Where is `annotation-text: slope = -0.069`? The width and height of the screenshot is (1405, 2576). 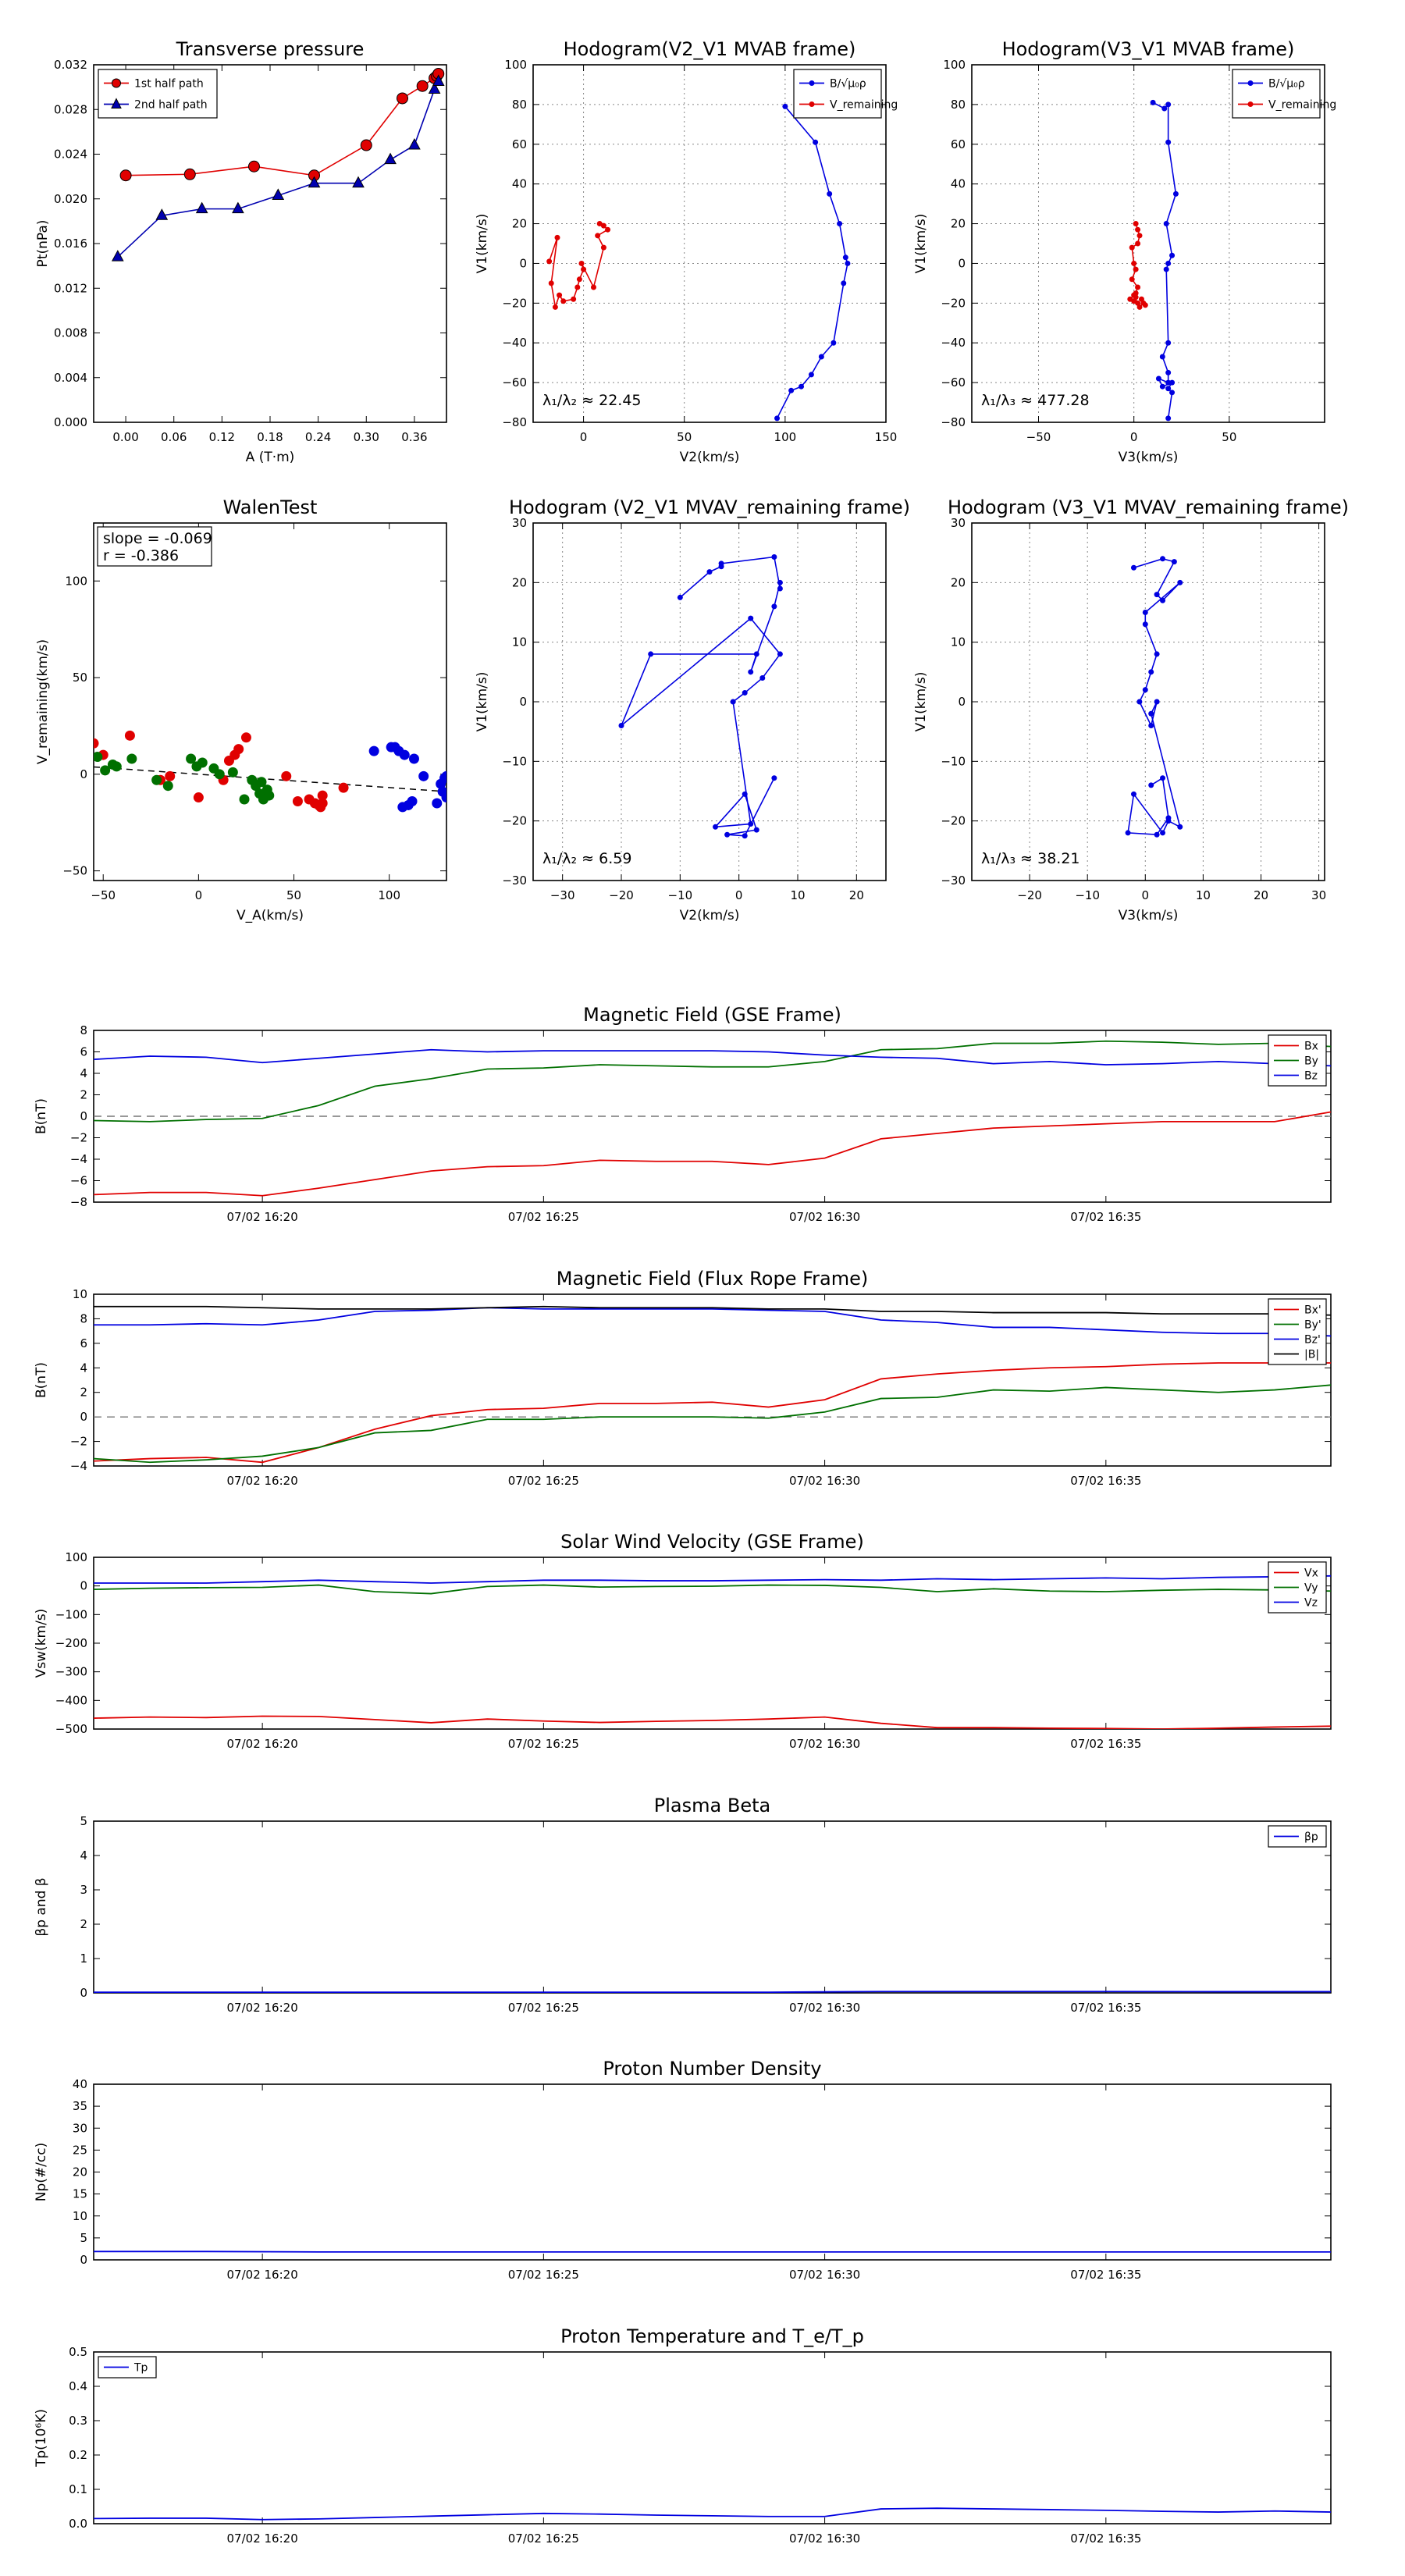 annotation-text: slope = -0.069 is located at coordinates (157, 538).